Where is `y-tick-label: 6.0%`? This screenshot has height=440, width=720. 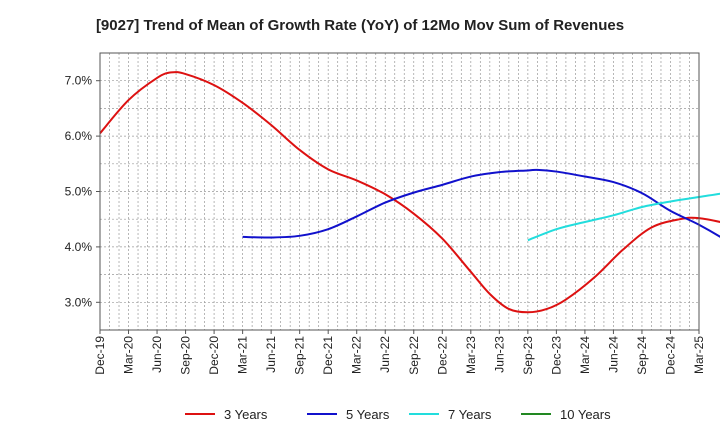 y-tick-label: 6.0% is located at coordinates (79, 136).